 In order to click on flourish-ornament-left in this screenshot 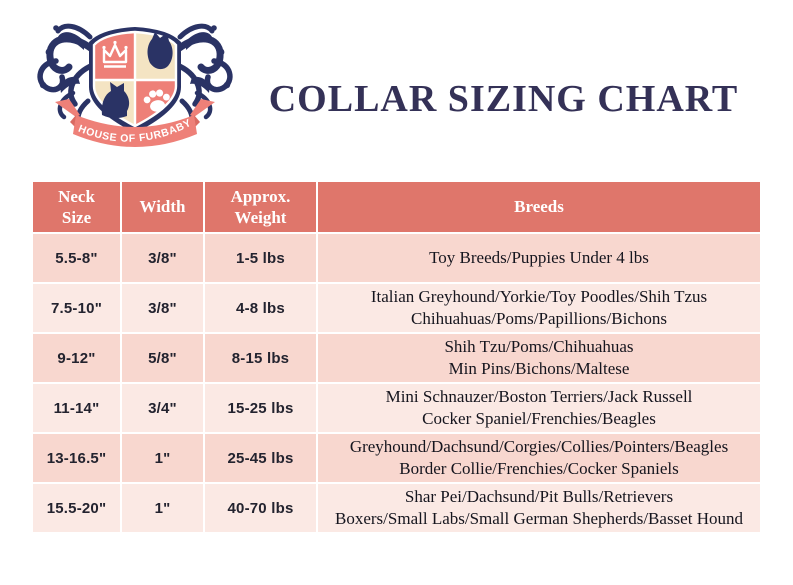, I will do `click(66, 77)`.